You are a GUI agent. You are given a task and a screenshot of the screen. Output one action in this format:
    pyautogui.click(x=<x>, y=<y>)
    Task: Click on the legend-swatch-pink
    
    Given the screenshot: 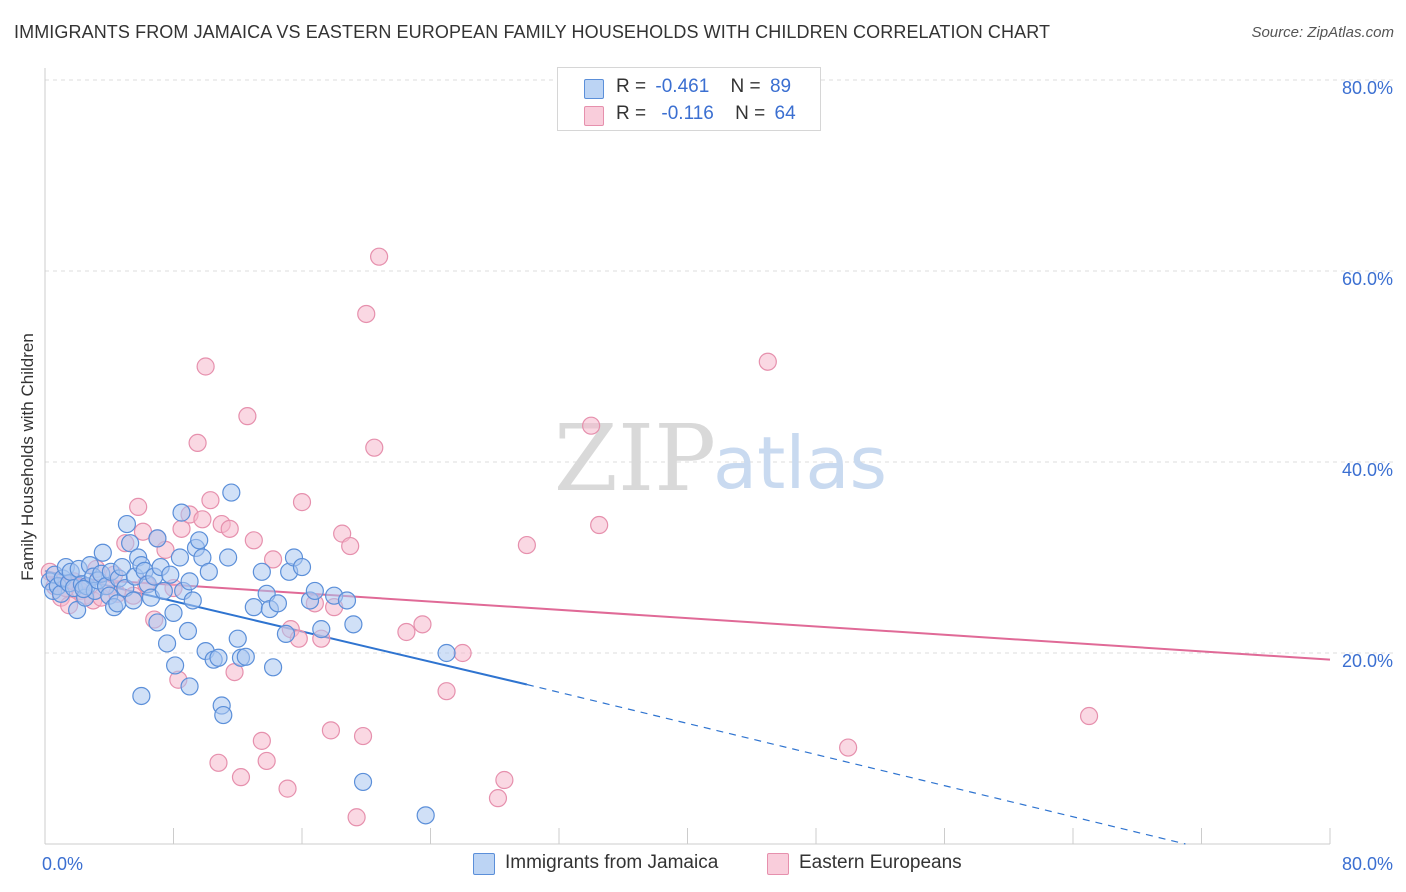 What is the action you would take?
    pyautogui.click(x=594, y=116)
    